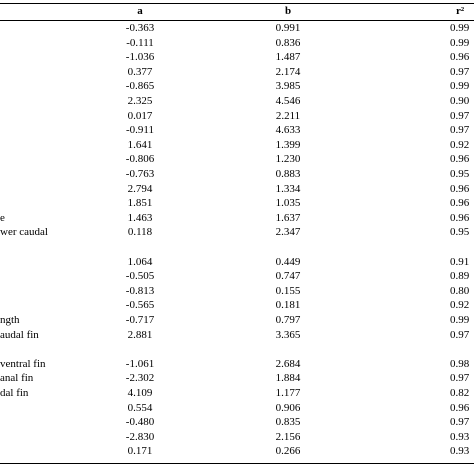 This screenshot has height=474, width=474. Describe the element at coordinates (140, 334) in the screenshot. I see `cell-a: 2.881` at that location.